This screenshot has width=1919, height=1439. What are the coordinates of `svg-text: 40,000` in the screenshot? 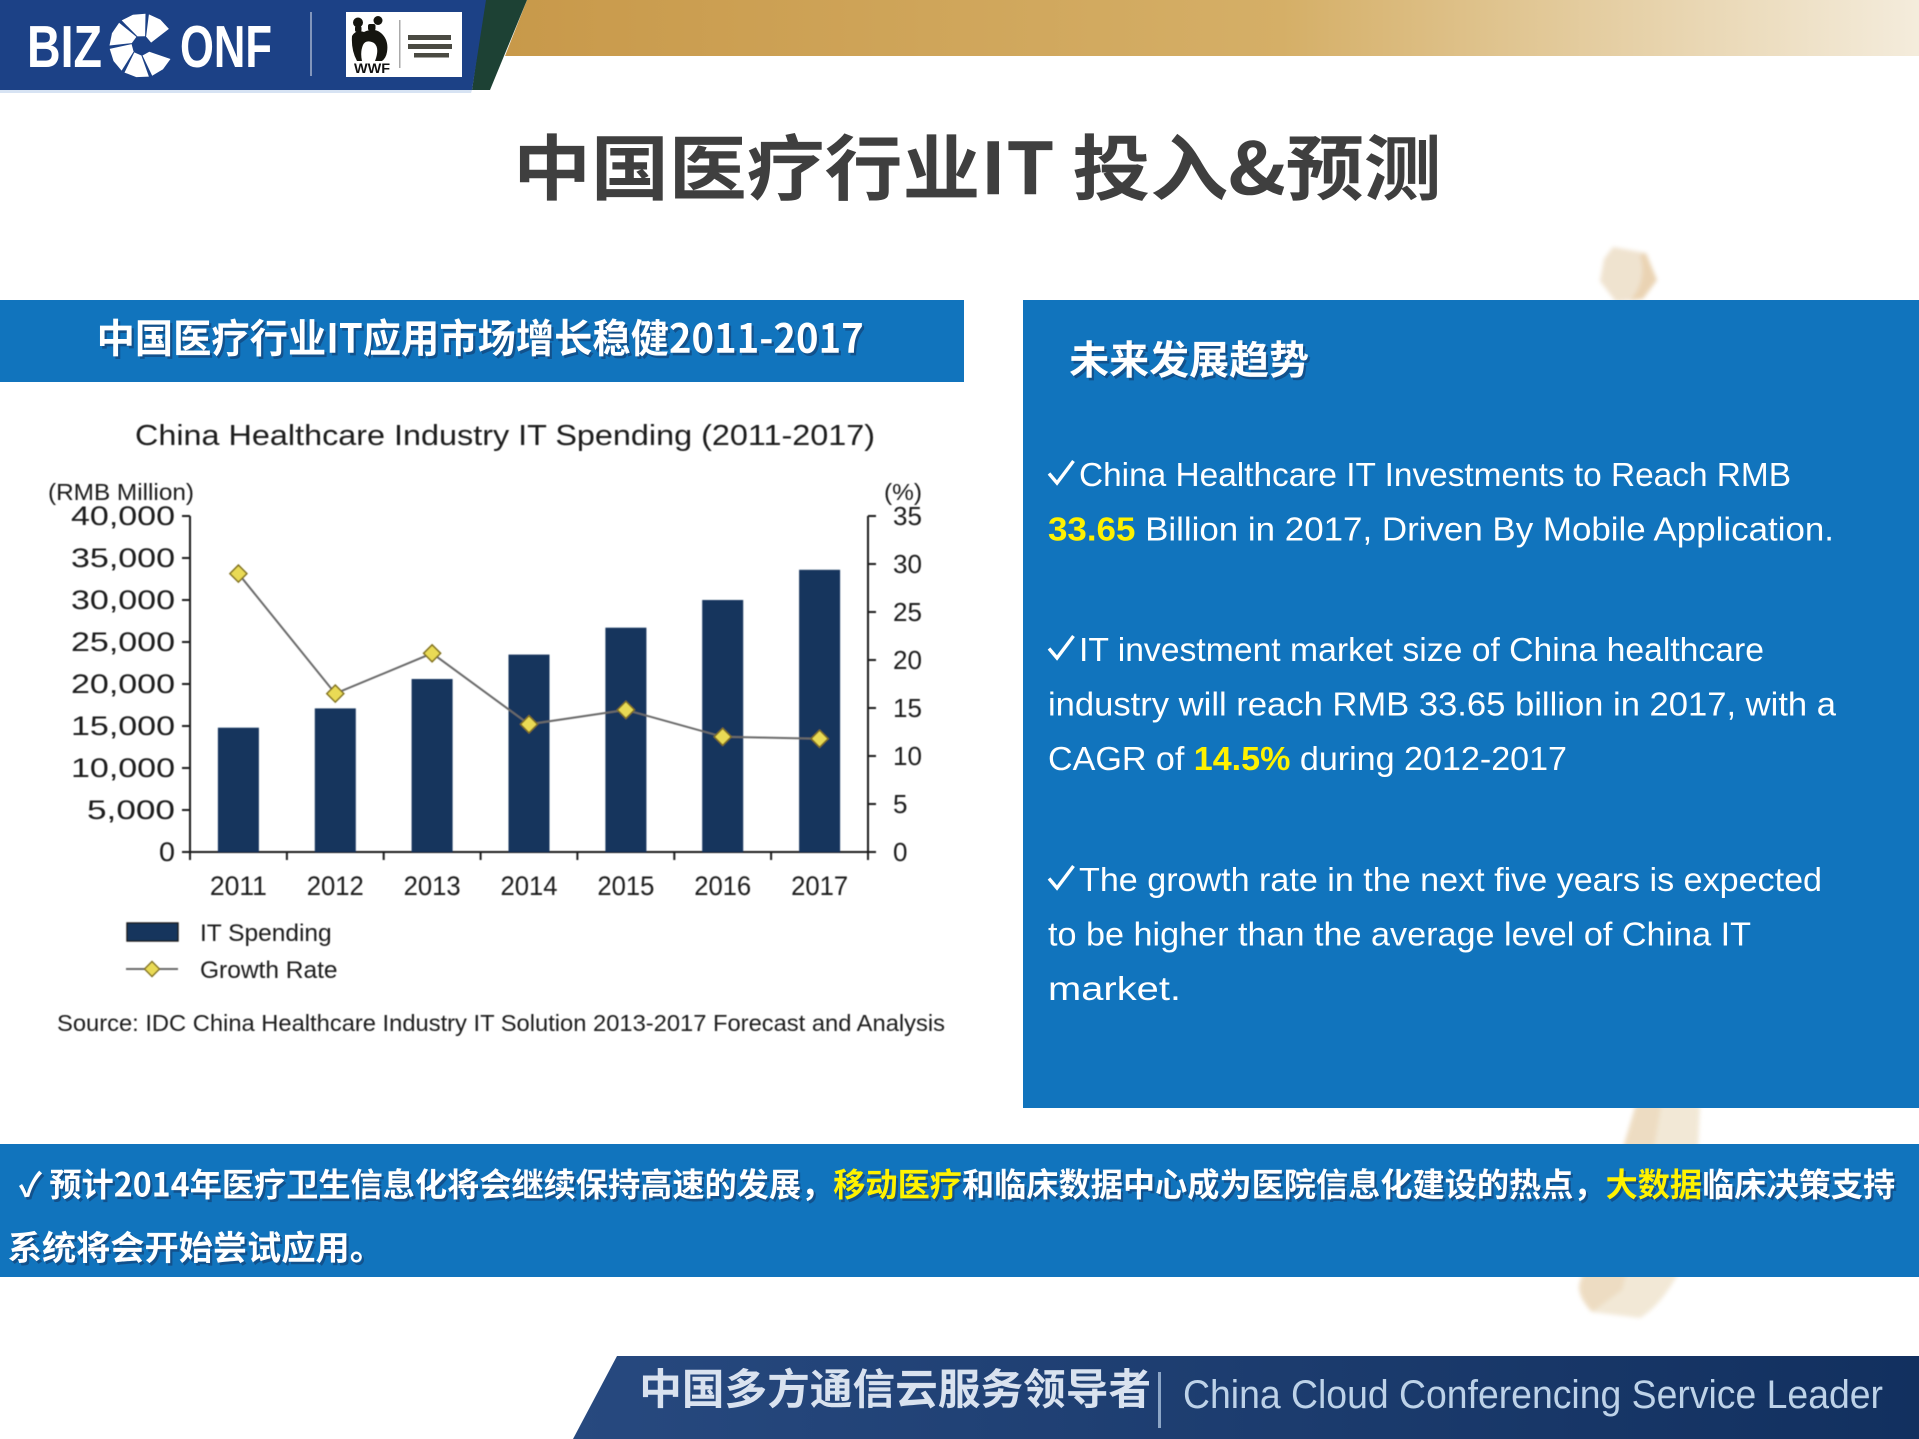 It's located at (123, 516).